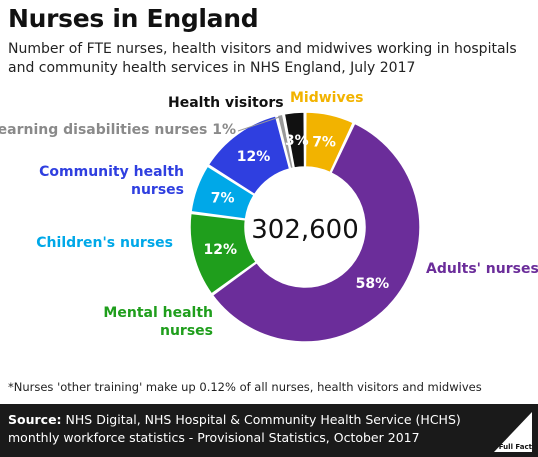 The height and width of the screenshot is (457, 538). What do you see at coordinates (326, 98) in the screenshot?
I see `label-midwives: Midwives` at bounding box center [326, 98].